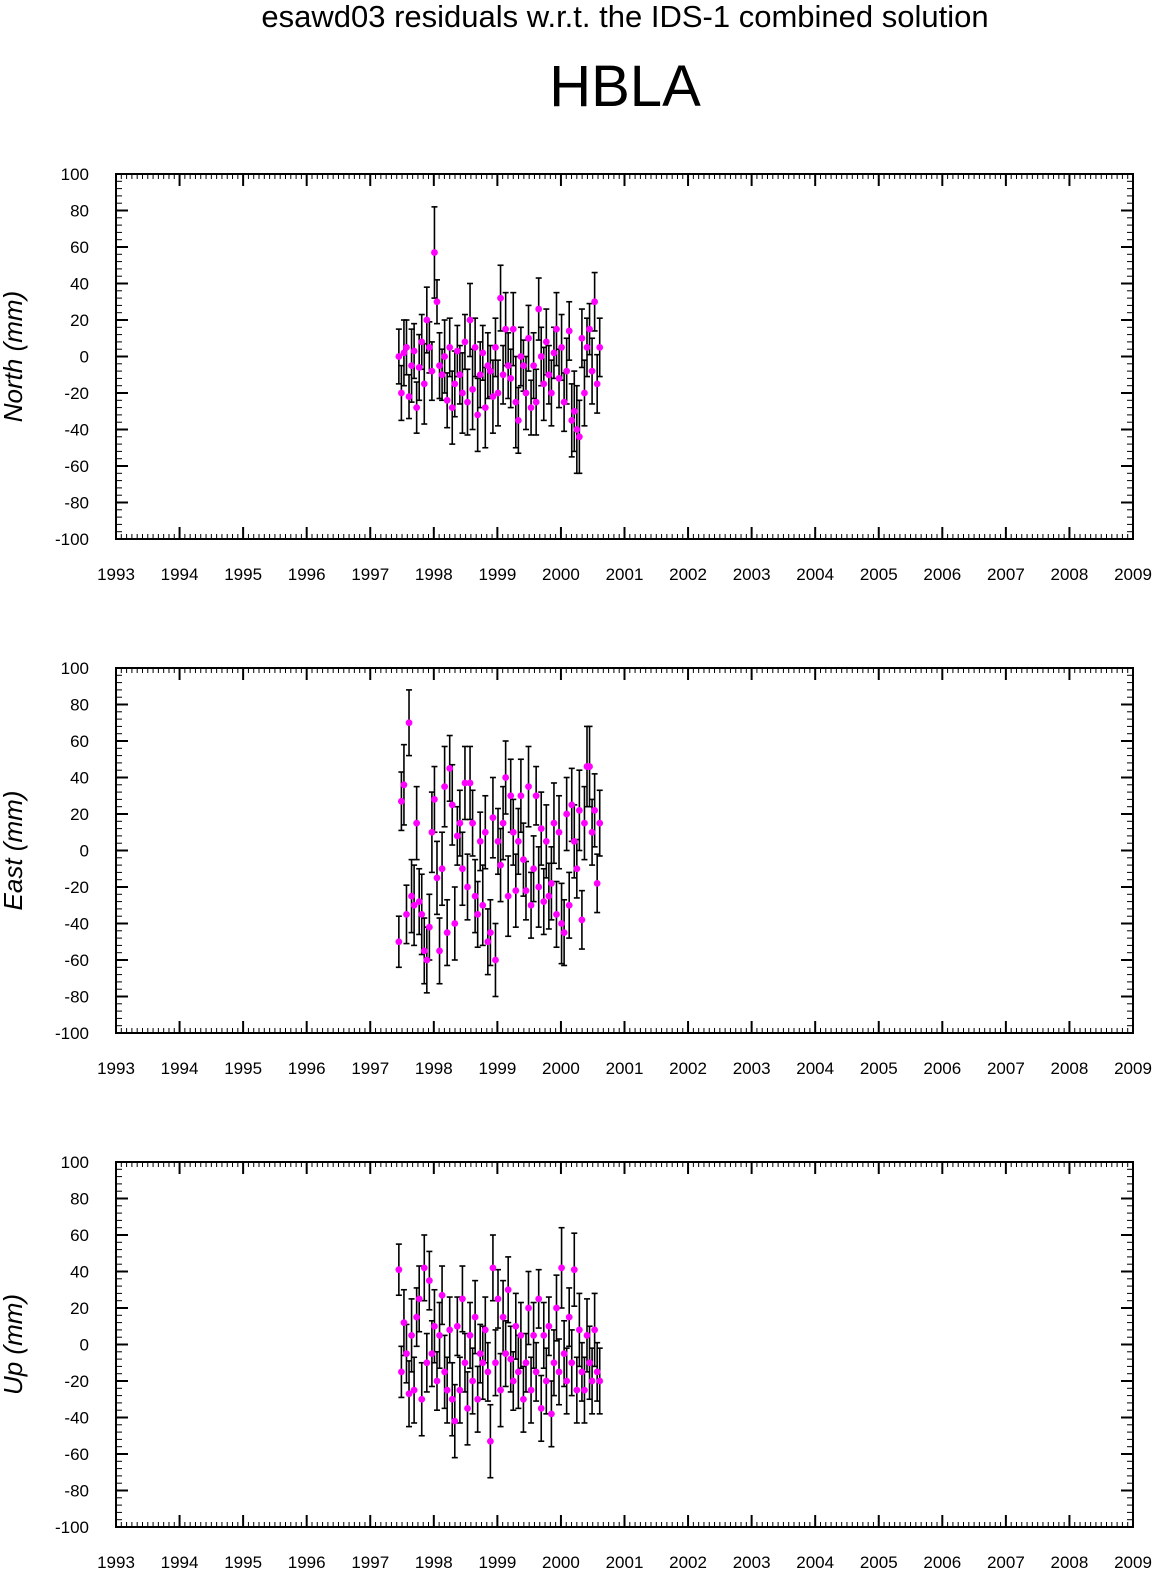  What do you see at coordinates (942, 1562) in the screenshot?
I see `x-tick-label: 2006` at bounding box center [942, 1562].